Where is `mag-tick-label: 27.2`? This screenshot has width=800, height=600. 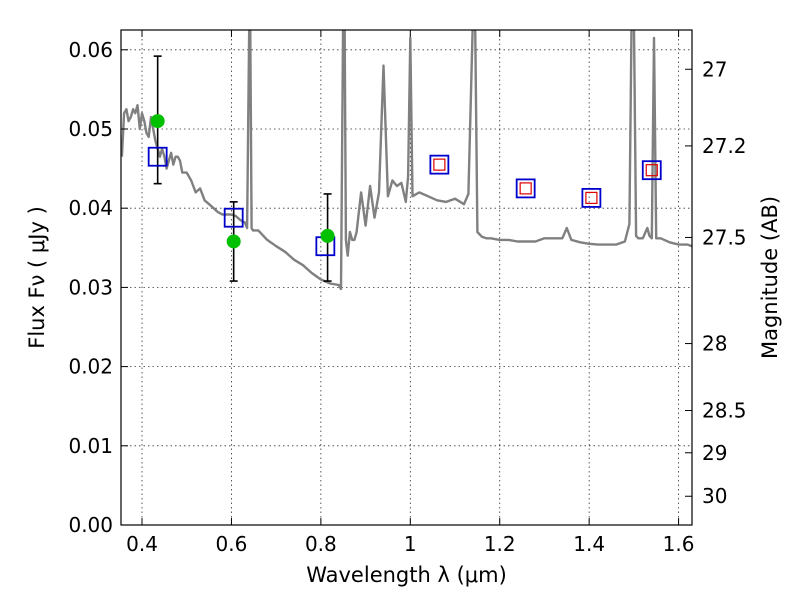 mag-tick-label: 27.2 is located at coordinates (724, 146).